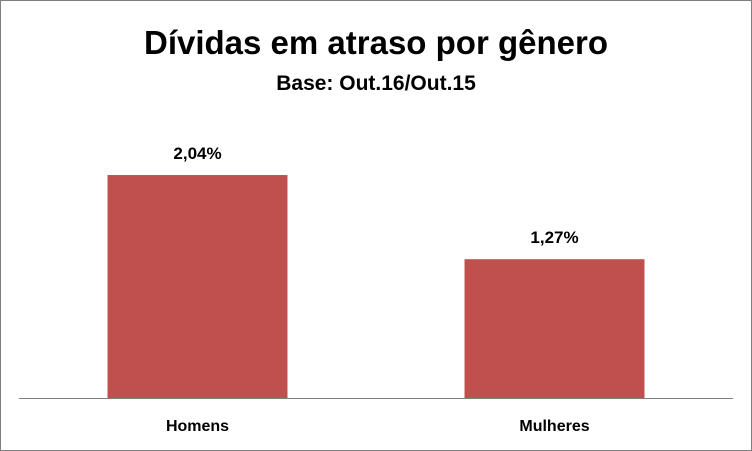  What do you see at coordinates (554, 426) in the screenshot?
I see `category-label-mulheres: Mulheres` at bounding box center [554, 426].